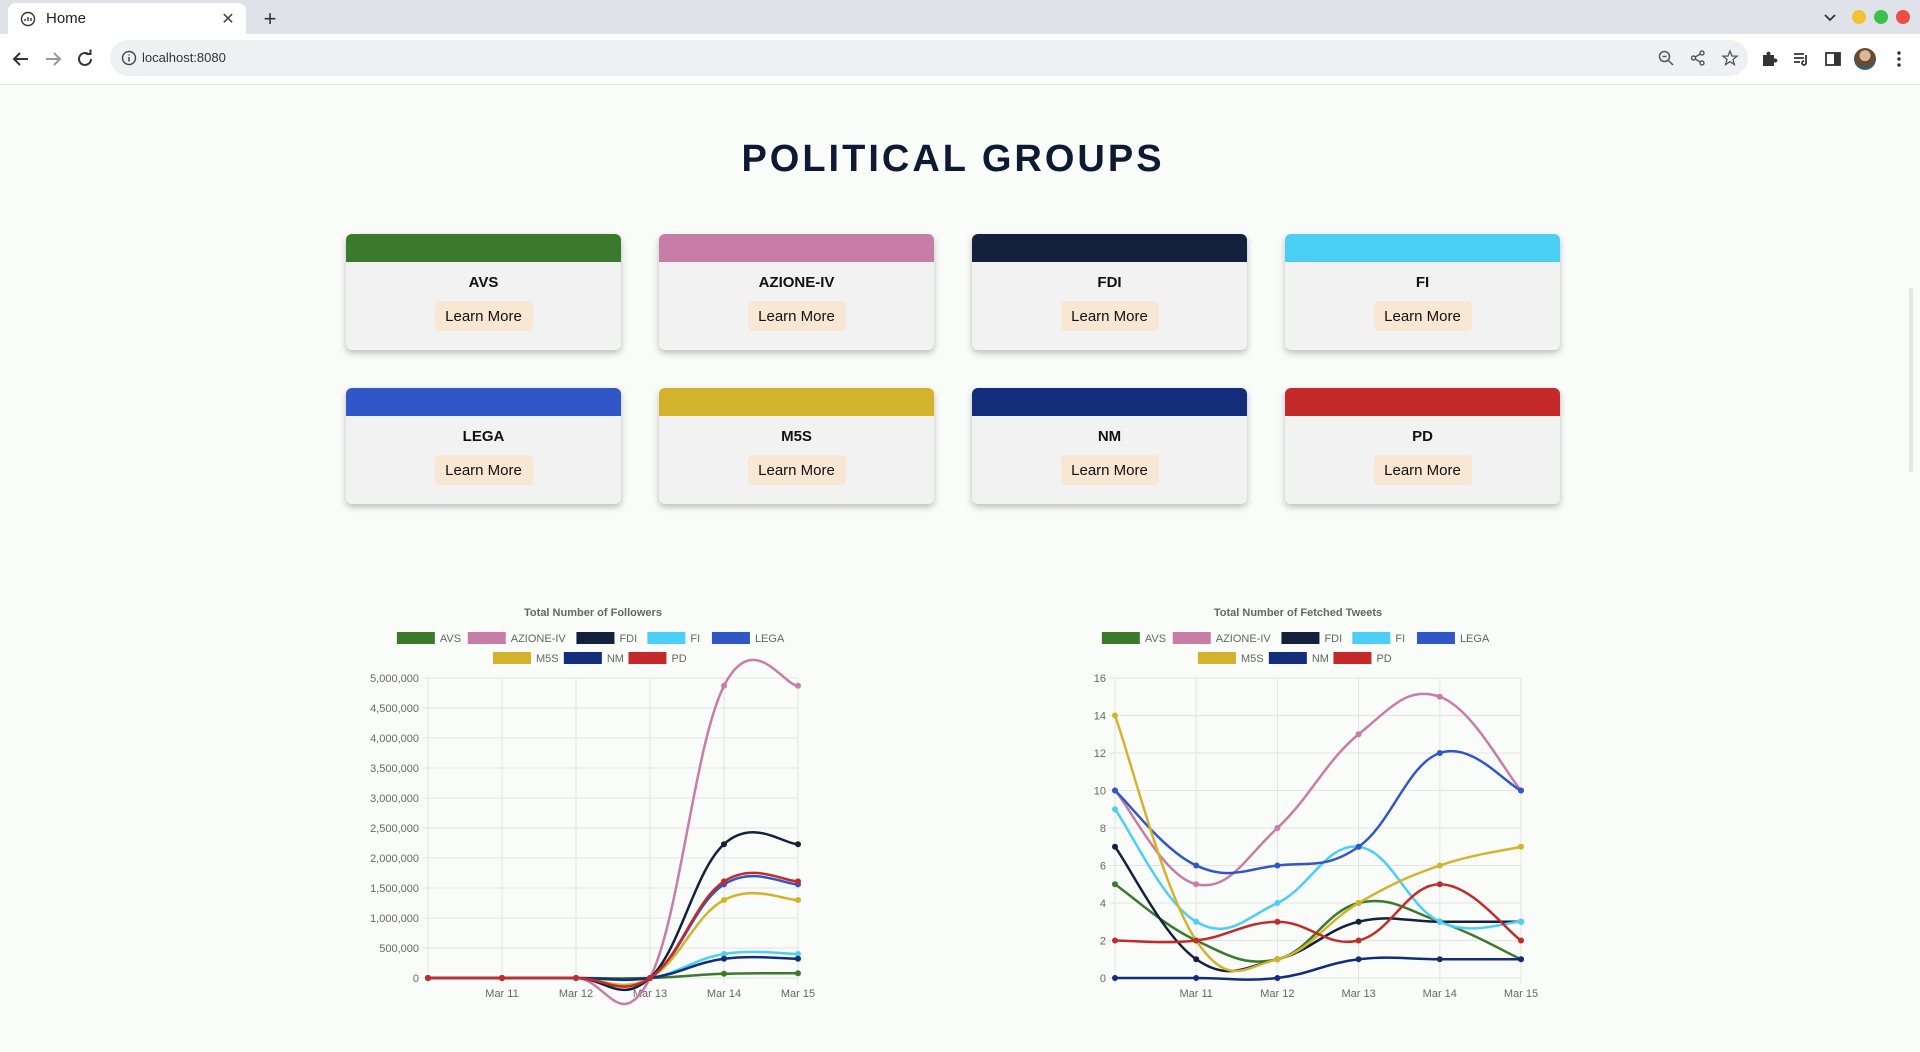 This screenshot has height=1052, width=1920. What do you see at coordinates (483, 282) in the screenshot?
I see `group-name: AVS` at bounding box center [483, 282].